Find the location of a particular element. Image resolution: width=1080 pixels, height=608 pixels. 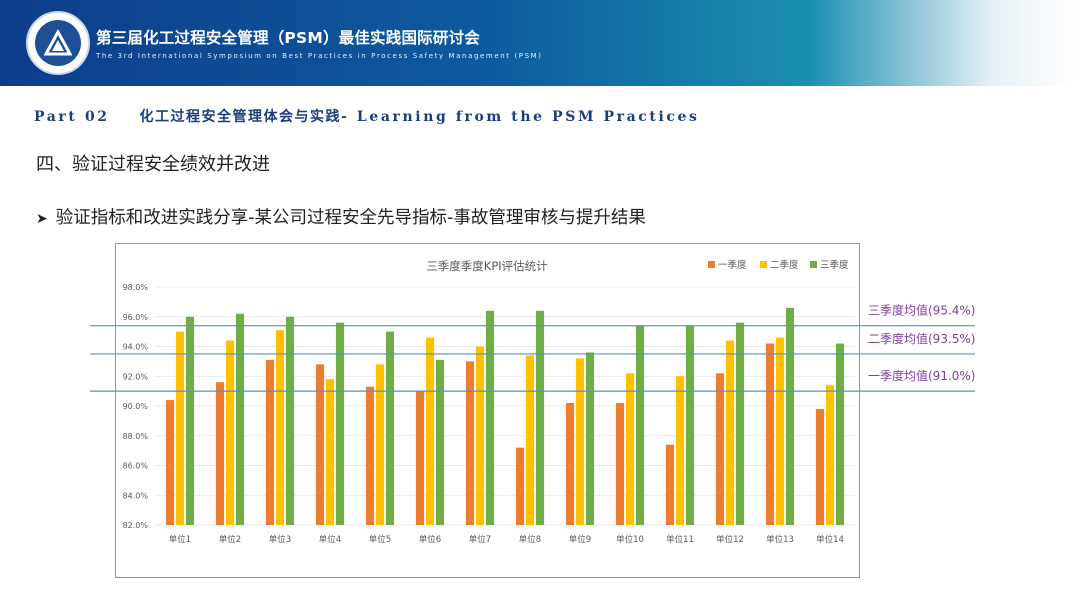

bar-单位12-三季度 is located at coordinates (740, 423).